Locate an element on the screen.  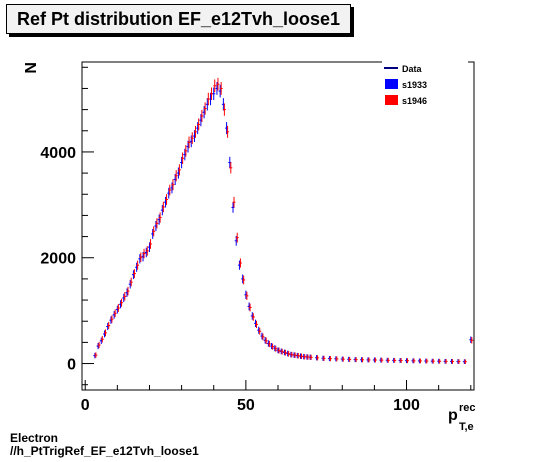
chart-title: Ref Pt distribution EF_e12Tvh_loose1 is located at coordinates (179, 19).